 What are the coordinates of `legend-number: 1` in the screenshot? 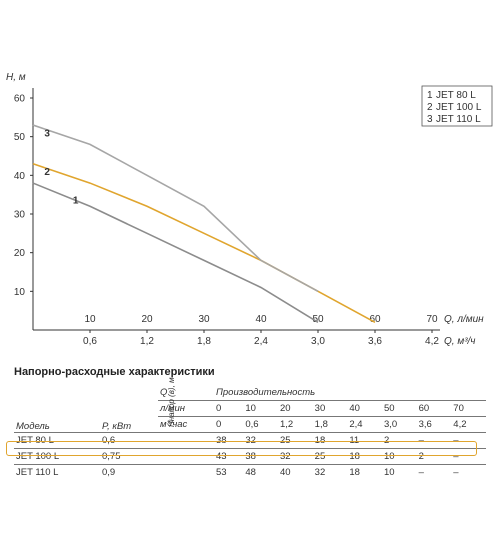 It's located at (430, 95).